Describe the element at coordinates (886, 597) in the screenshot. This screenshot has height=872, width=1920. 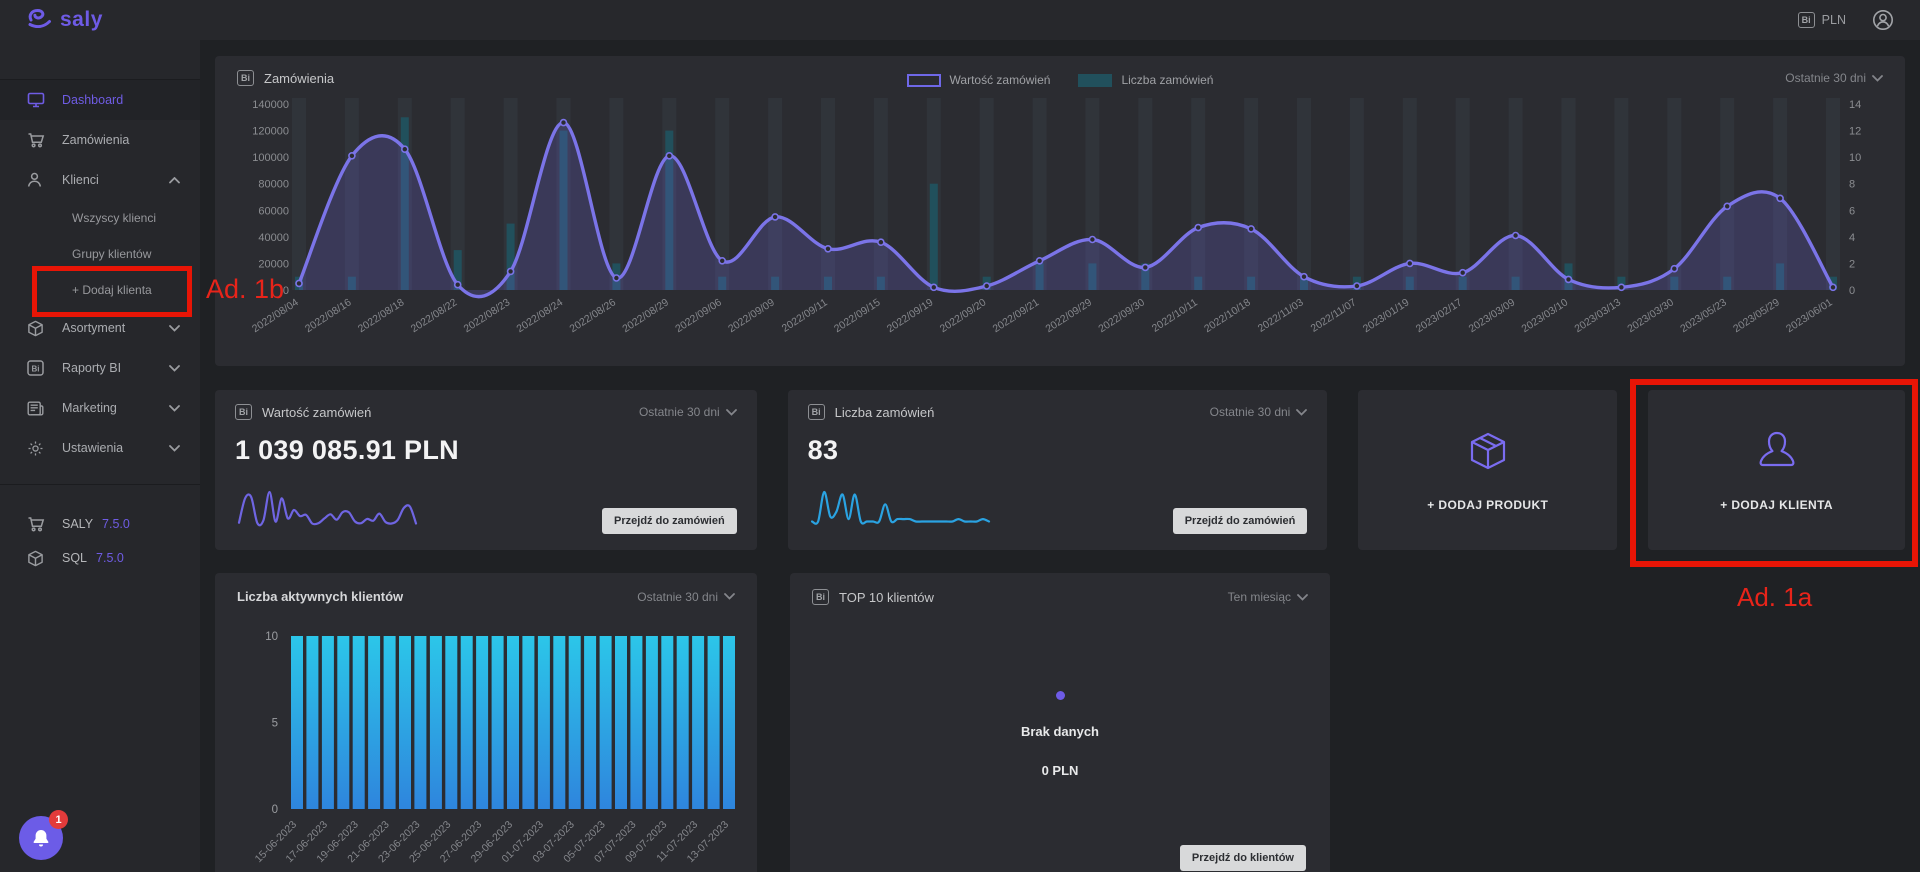
I see `top-clients-title: TOP 10 klientów` at that location.